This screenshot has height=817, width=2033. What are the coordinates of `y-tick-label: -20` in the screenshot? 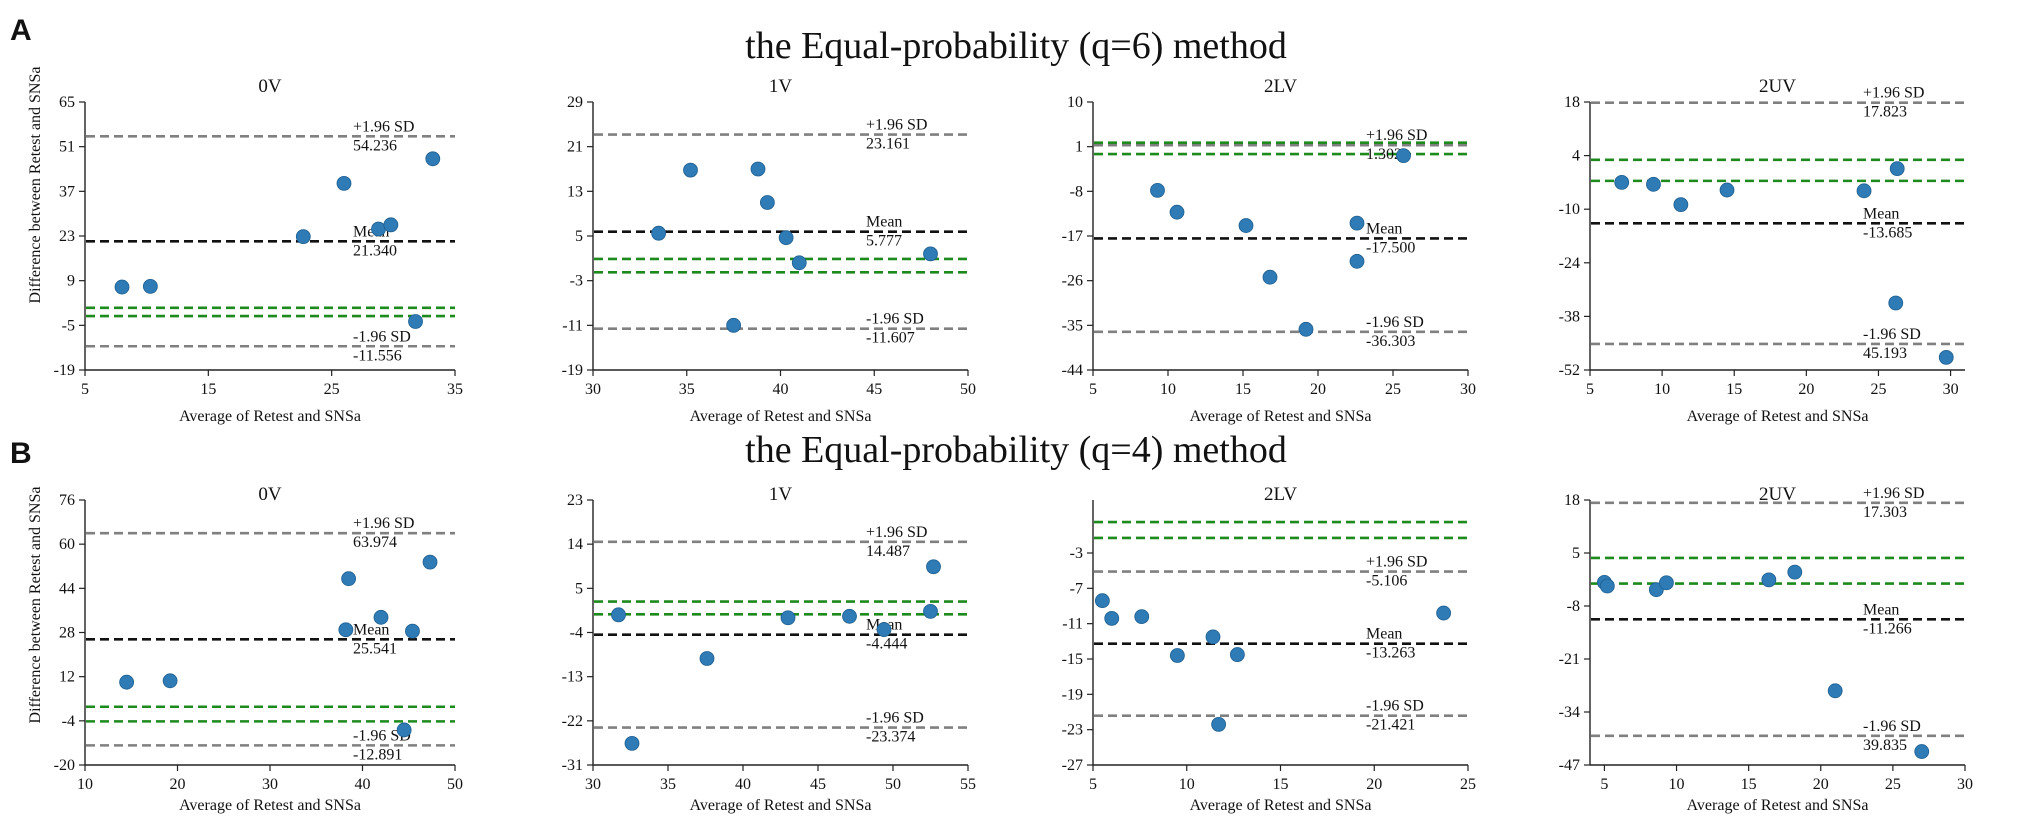 It's located at (64, 765).